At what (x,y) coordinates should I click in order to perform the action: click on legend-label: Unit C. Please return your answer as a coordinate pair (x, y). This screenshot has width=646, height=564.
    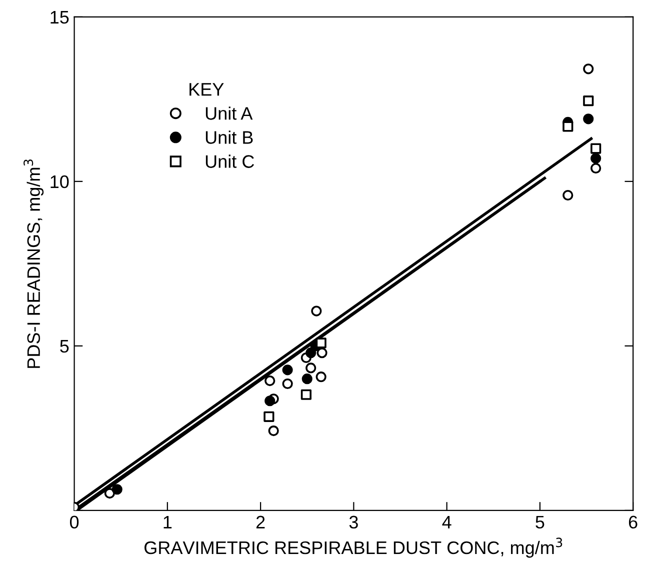
    Looking at the image, I should click on (230, 161).